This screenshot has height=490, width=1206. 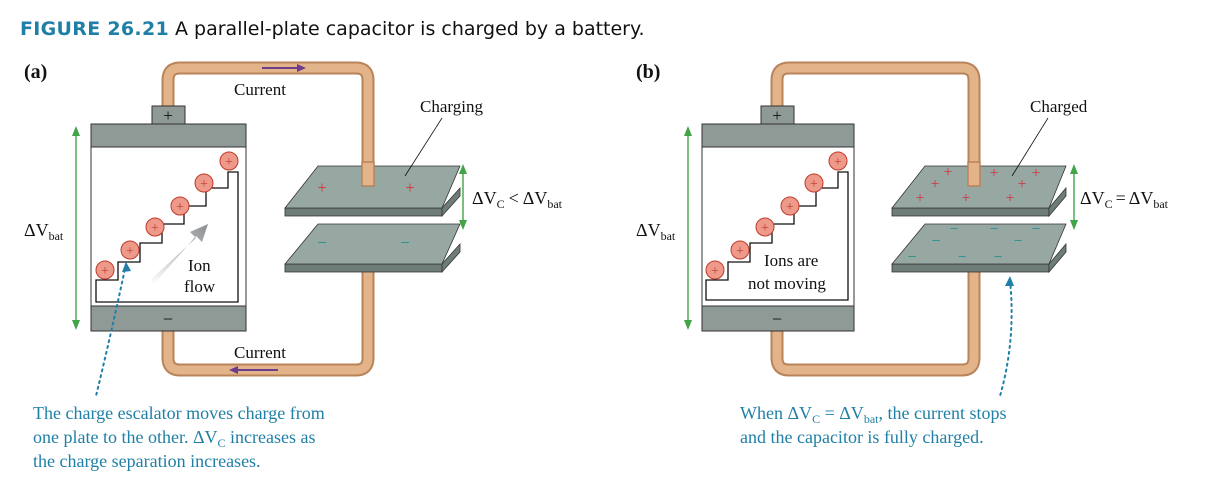 What do you see at coordinates (787, 283) in the screenshot?
I see `ions-label-2: not moving` at bounding box center [787, 283].